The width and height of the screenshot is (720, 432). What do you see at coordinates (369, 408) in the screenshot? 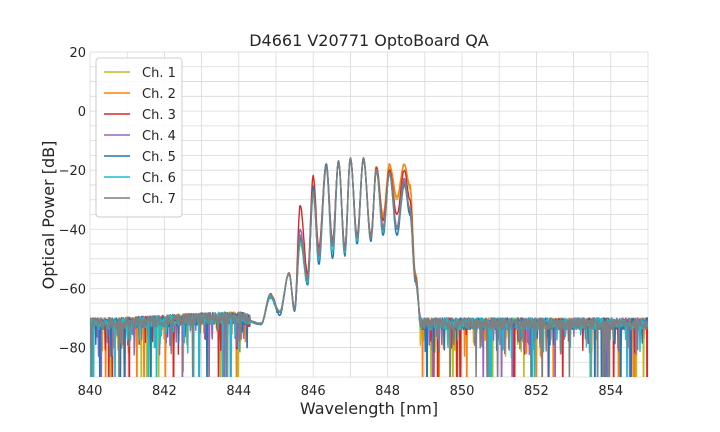
I see `x-axis-label: Wavelength [nm]` at bounding box center [369, 408].